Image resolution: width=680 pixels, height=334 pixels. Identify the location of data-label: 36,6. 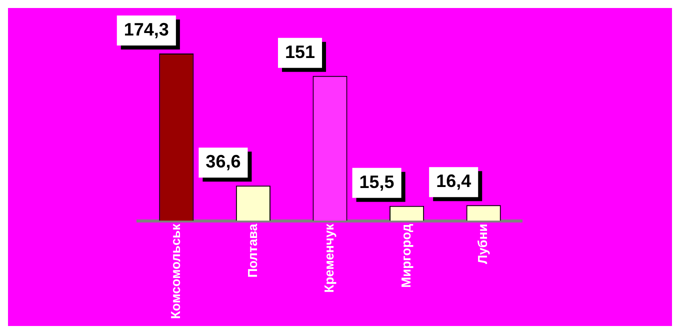
(223, 162).